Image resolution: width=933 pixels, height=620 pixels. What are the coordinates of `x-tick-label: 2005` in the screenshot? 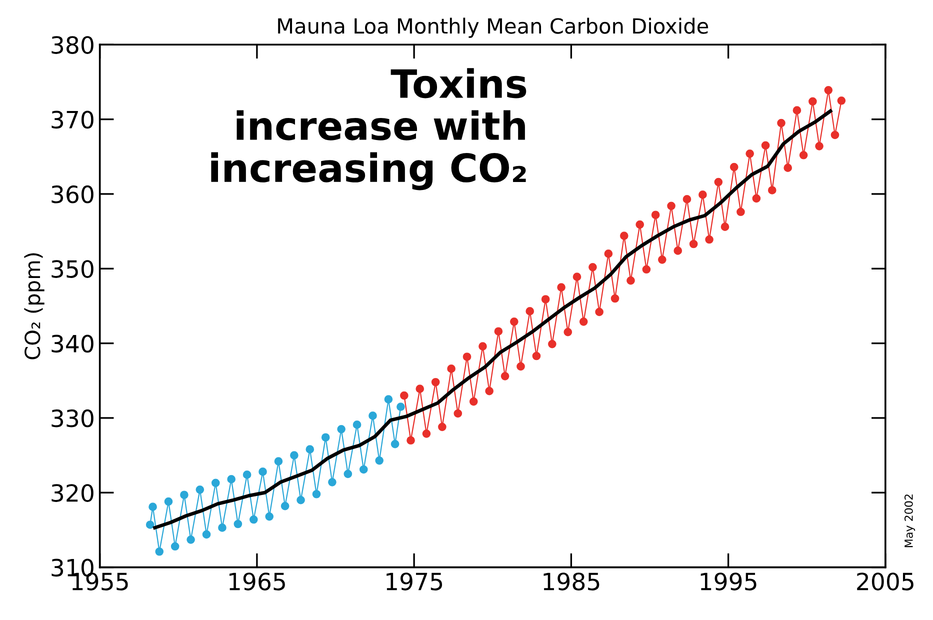 It's located at (885, 581).